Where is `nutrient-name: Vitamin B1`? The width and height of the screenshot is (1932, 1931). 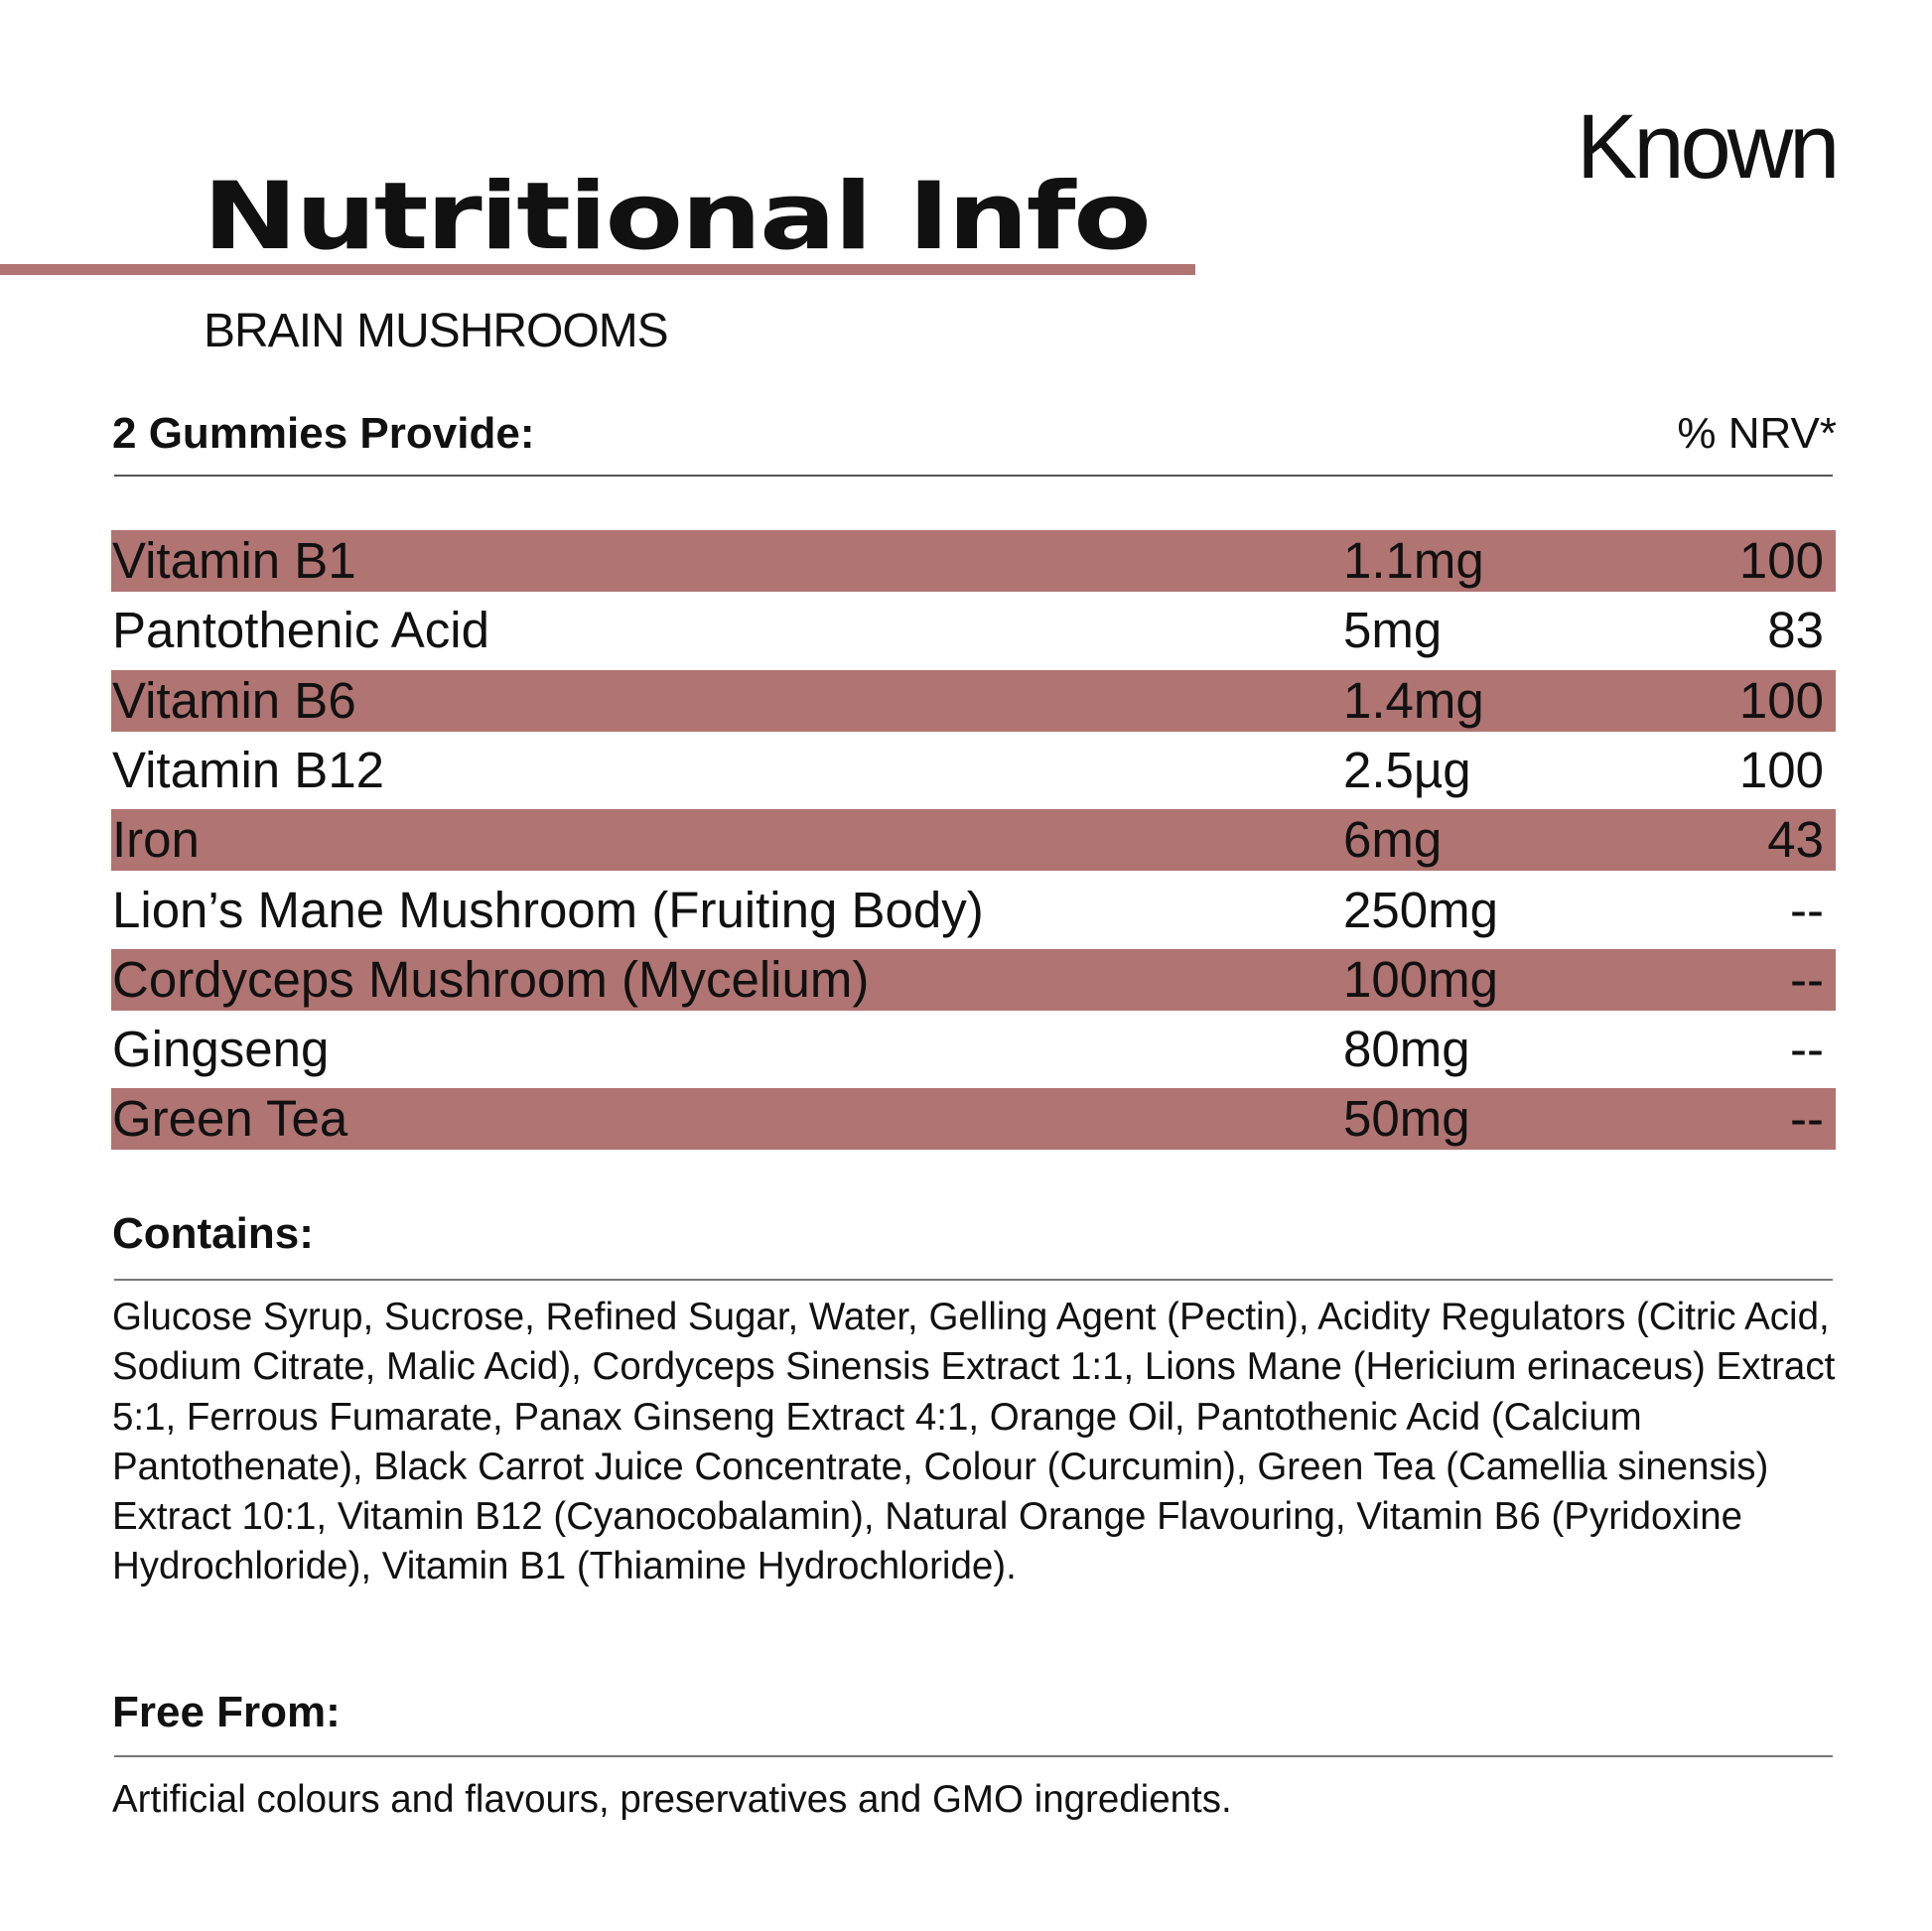
nutrient-name: Vitamin B1 is located at coordinates (234, 560).